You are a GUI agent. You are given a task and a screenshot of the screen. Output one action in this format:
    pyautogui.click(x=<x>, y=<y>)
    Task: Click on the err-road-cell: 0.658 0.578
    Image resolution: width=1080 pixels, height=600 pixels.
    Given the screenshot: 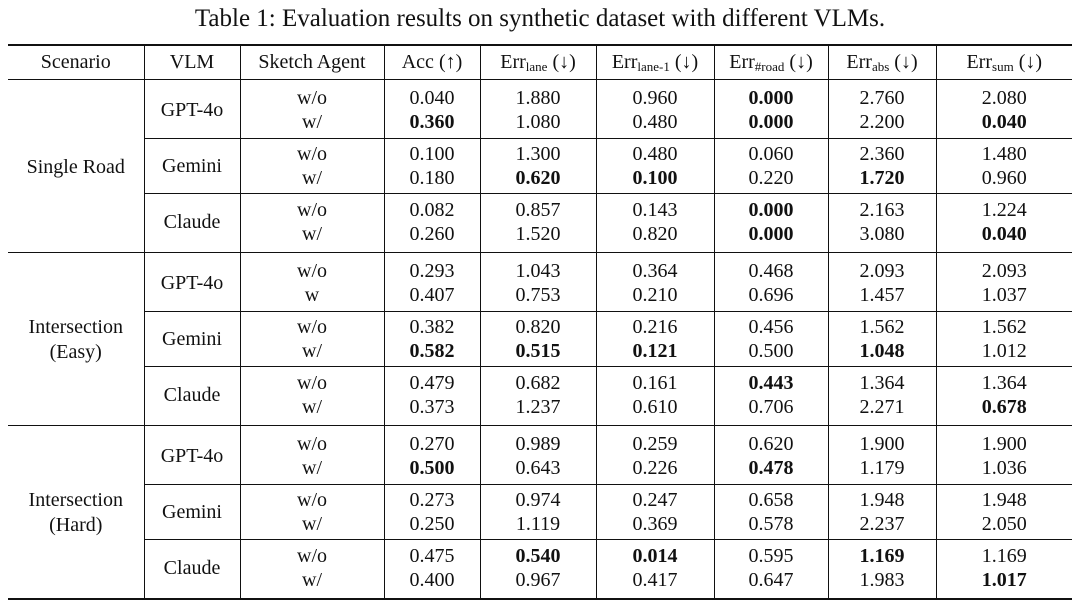 What is the action you would take?
    pyautogui.click(x=771, y=512)
    